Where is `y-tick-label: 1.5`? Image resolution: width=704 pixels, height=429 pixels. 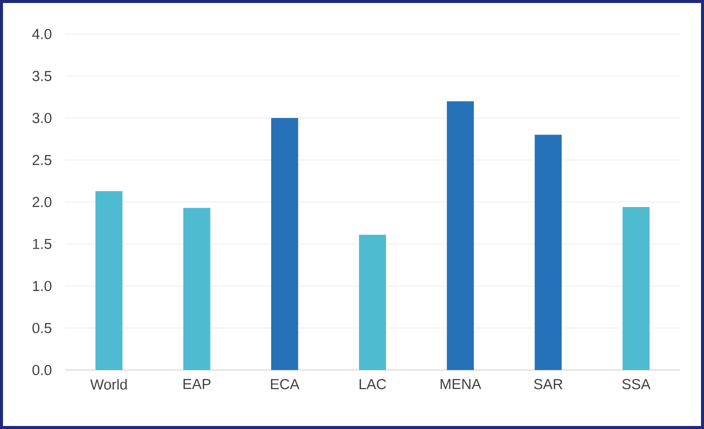
y-tick-label: 1.5 is located at coordinates (42, 244).